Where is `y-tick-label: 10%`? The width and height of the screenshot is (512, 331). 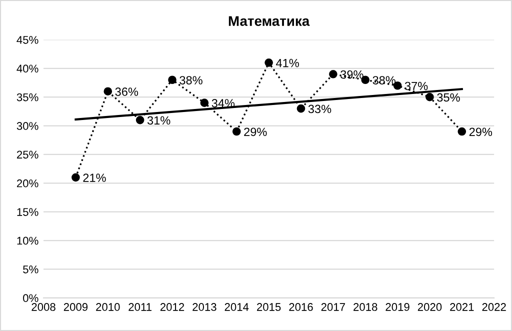 y-tick-label: 10% is located at coordinates (27, 240).